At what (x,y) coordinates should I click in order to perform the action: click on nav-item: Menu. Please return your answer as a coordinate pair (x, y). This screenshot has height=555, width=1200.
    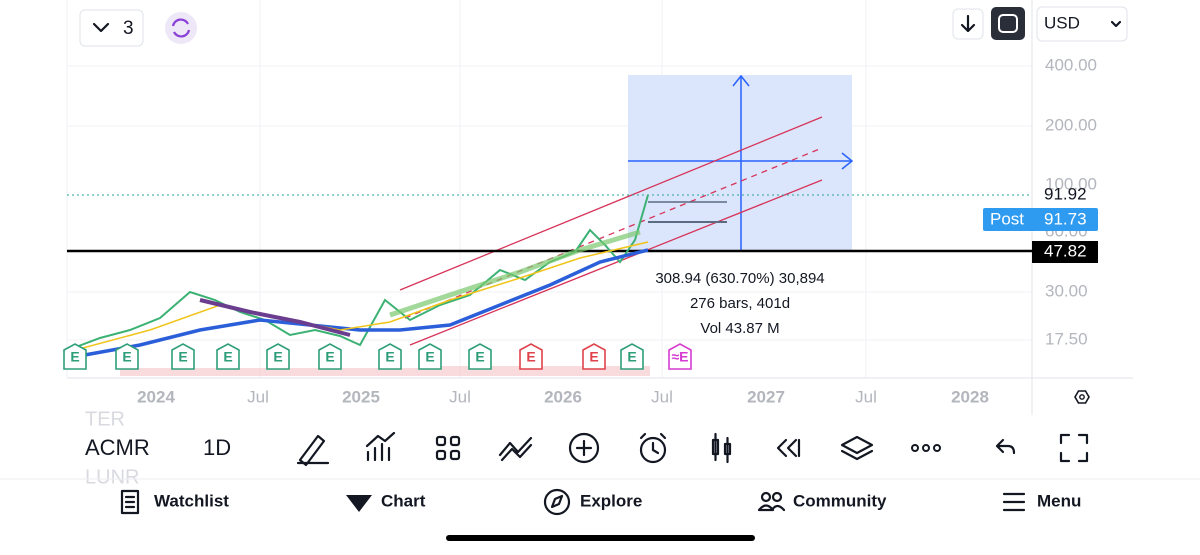
    Looking at the image, I should click on (1059, 500).